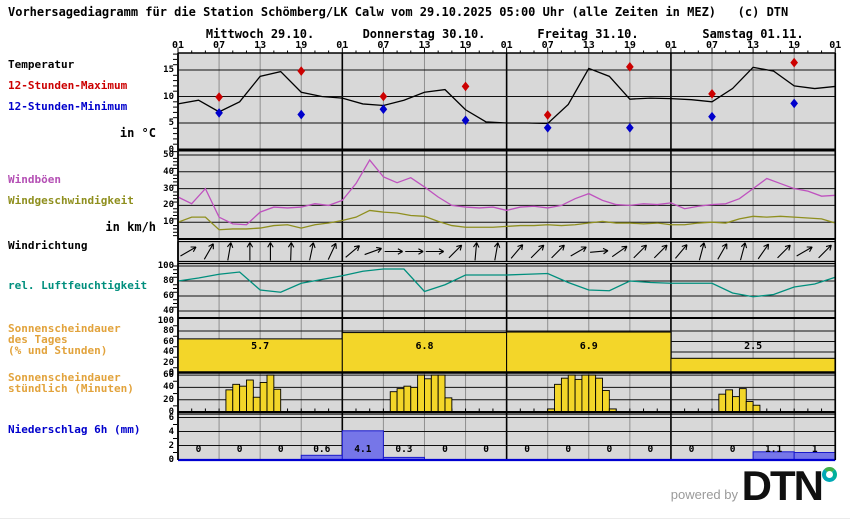 The image size is (850, 524). I want to click on humidity-axis-label: 60, so click(168, 296).